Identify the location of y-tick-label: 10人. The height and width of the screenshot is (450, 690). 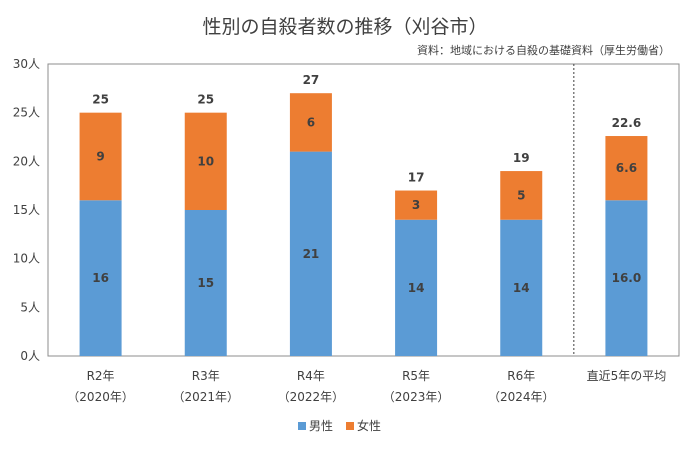
(26, 259).